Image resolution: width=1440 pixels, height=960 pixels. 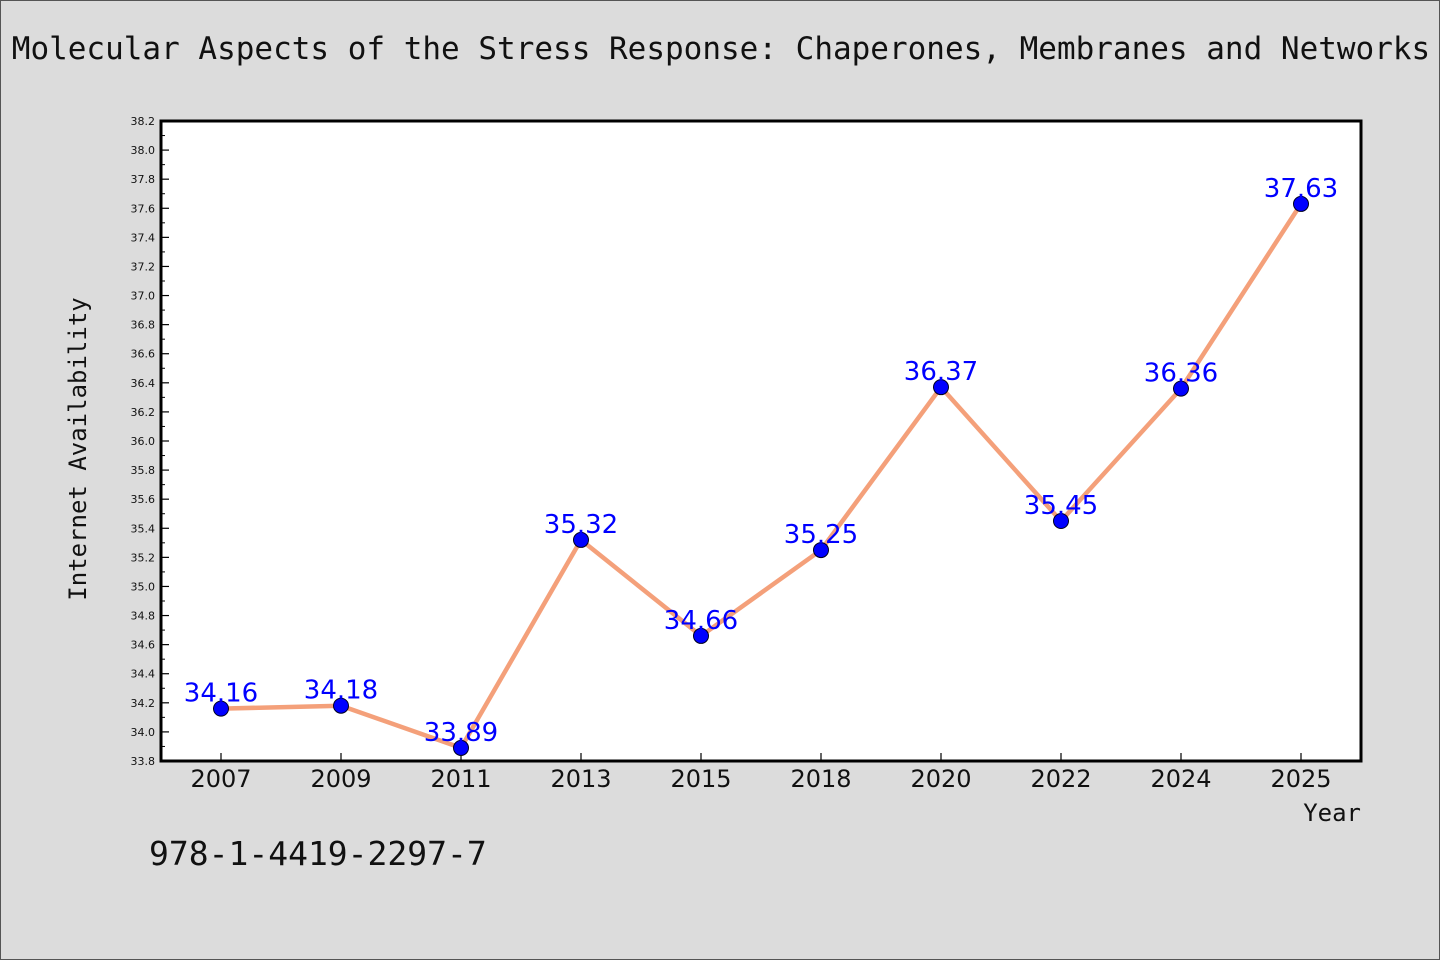 I want to click on x-tick-label: 2013, so click(x=580, y=779).